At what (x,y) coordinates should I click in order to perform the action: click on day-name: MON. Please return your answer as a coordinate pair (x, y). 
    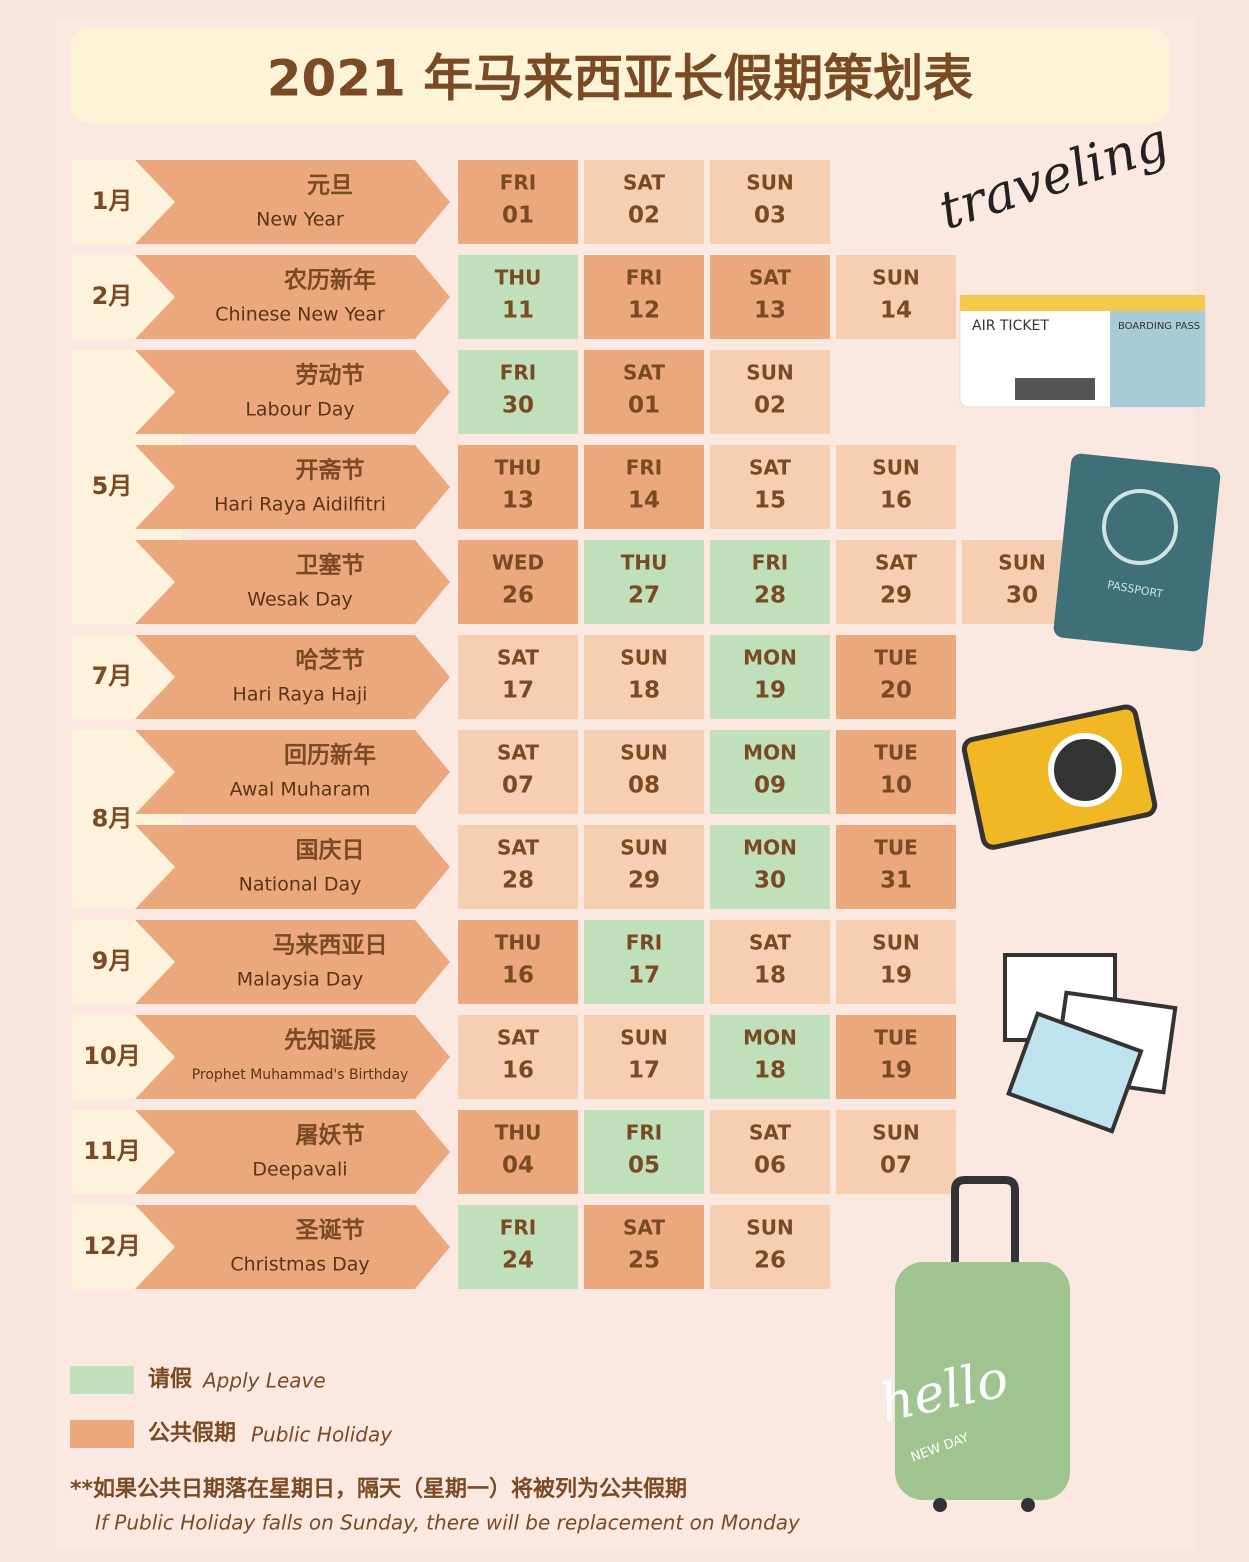
    Looking at the image, I should click on (770, 848).